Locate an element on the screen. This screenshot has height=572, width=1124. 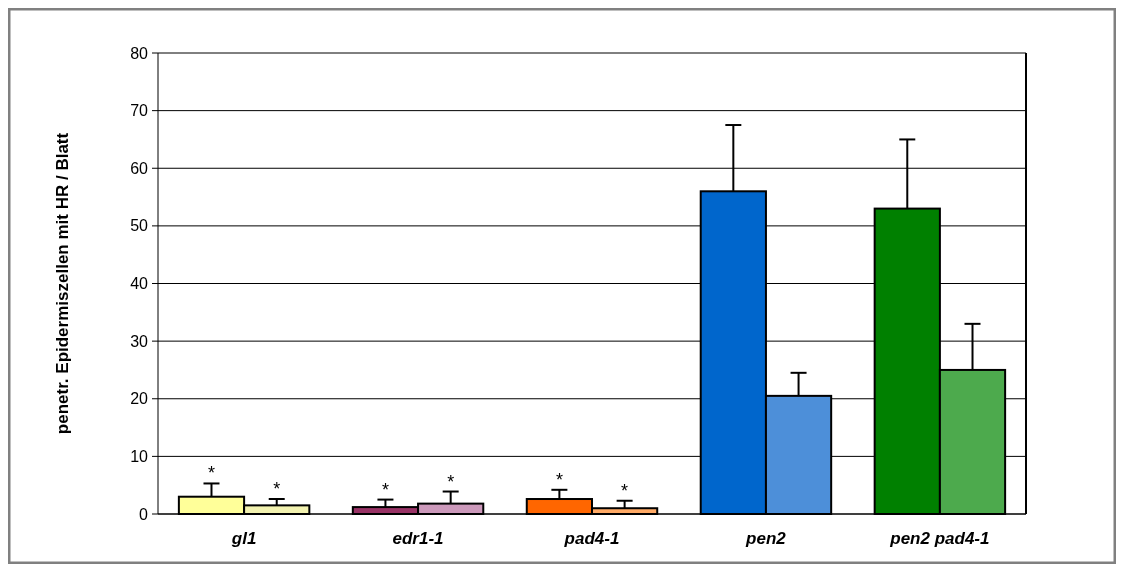
x-tick-label: pen2 is located at coordinates (766, 538).